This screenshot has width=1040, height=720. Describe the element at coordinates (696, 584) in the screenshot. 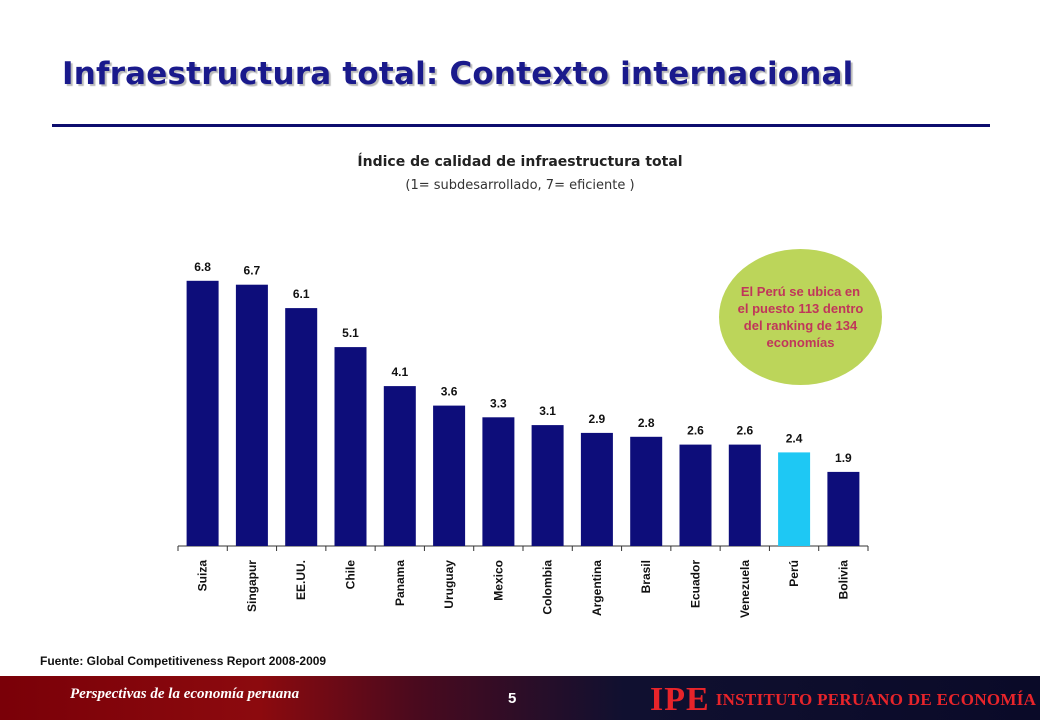

I see `x-tick-label: Ecuador` at that location.